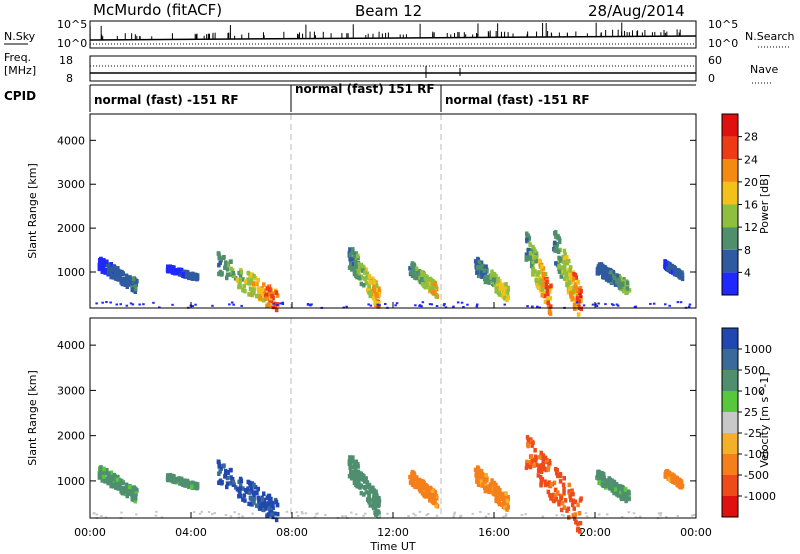 This screenshot has height=554, width=800. What do you see at coordinates (90, 532) in the screenshot?
I see `x-tick-label: 00:00` at bounding box center [90, 532].